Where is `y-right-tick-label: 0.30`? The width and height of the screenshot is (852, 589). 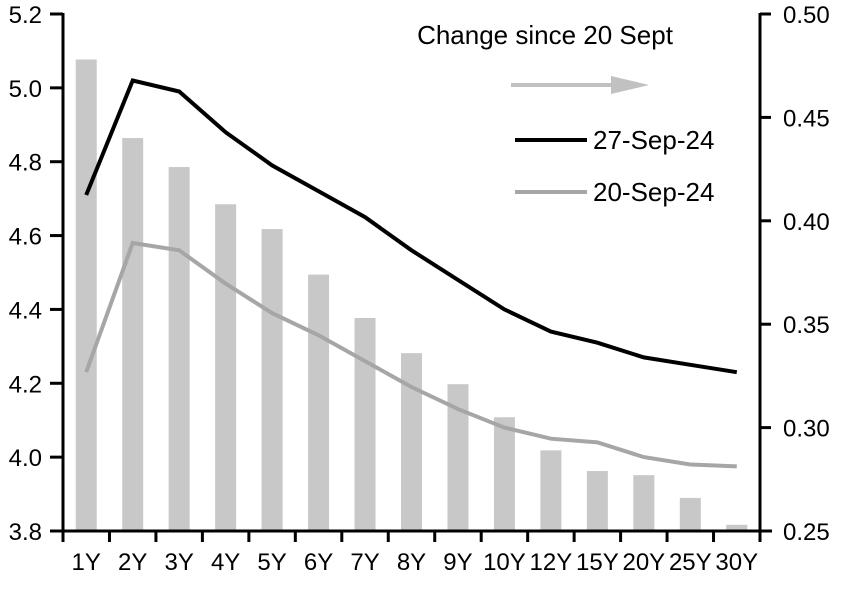 y-right-tick-label: 0.30 is located at coordinates (806, 429).